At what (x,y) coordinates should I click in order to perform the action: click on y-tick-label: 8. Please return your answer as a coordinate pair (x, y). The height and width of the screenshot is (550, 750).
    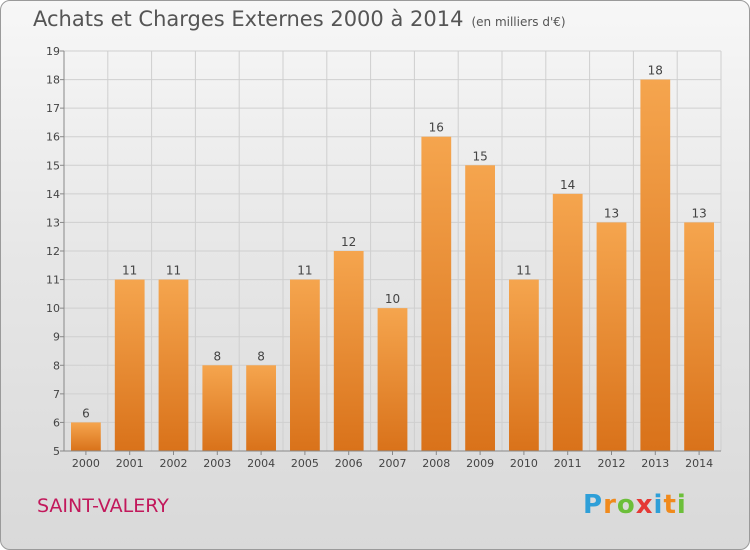
    Looking at the image, I should click on (56, 365).